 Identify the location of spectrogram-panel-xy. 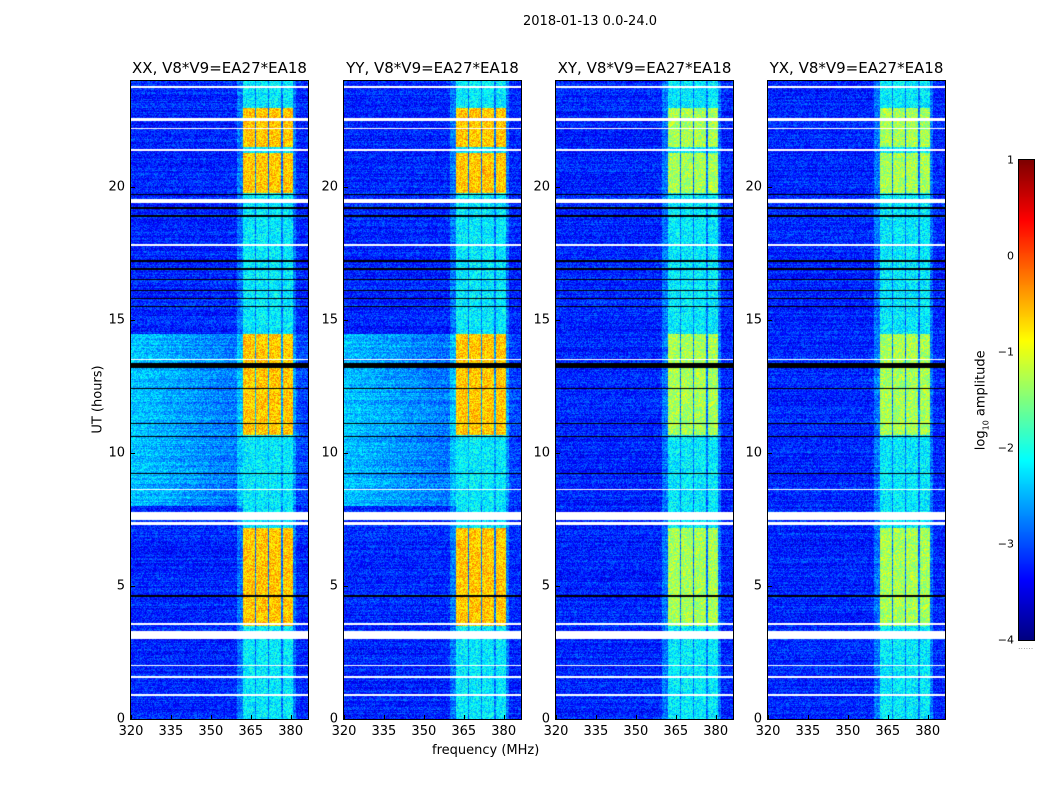
(644, 400).